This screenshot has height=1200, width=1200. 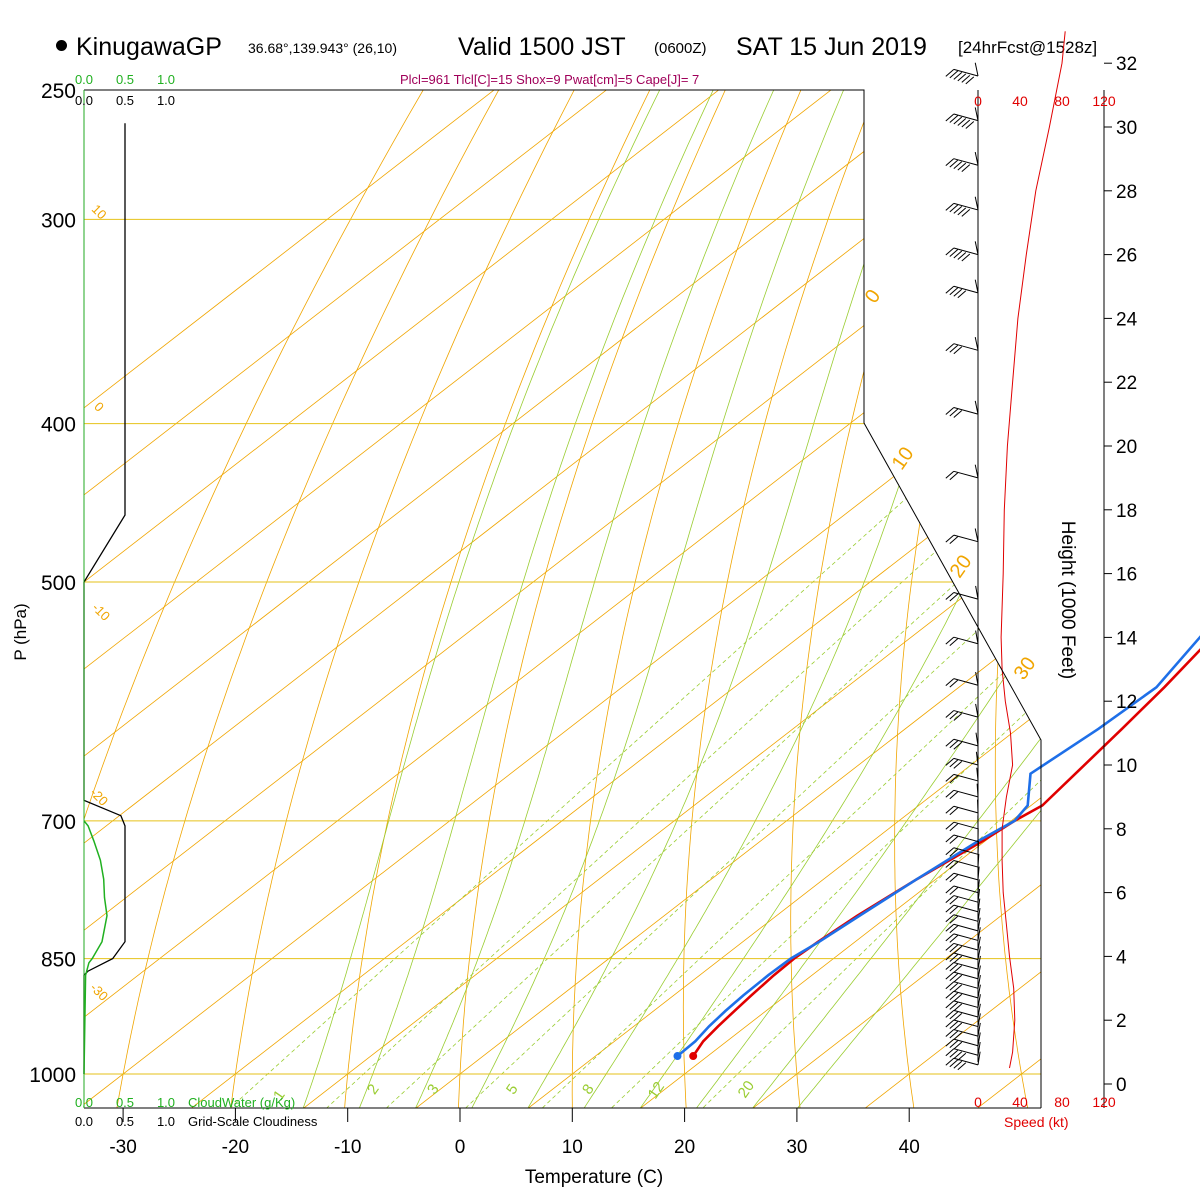 What do you see at coordinates (1067, 600) in the screenshot?
I see `height-axis-label: Height (1000 Feet)` at bounding box center [1067, 600].